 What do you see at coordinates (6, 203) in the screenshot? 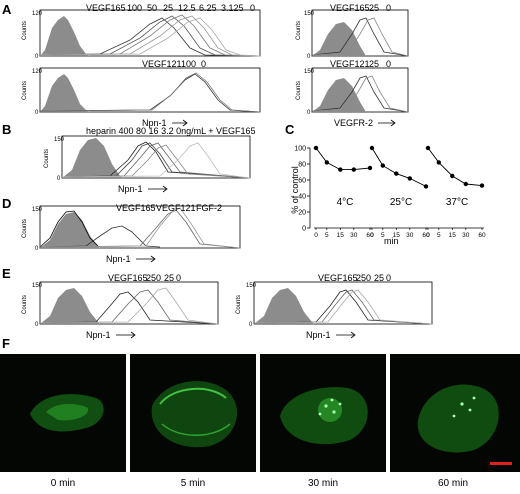
I see `panel-letter-d: D` at bounding box center [6, 203].